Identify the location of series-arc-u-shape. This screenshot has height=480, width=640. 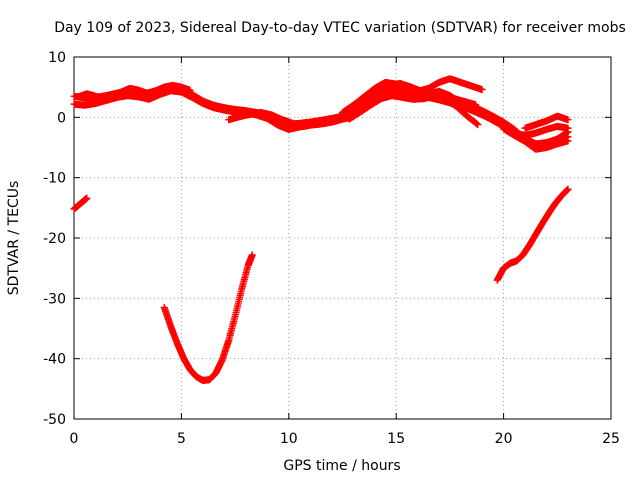
(208, 317).